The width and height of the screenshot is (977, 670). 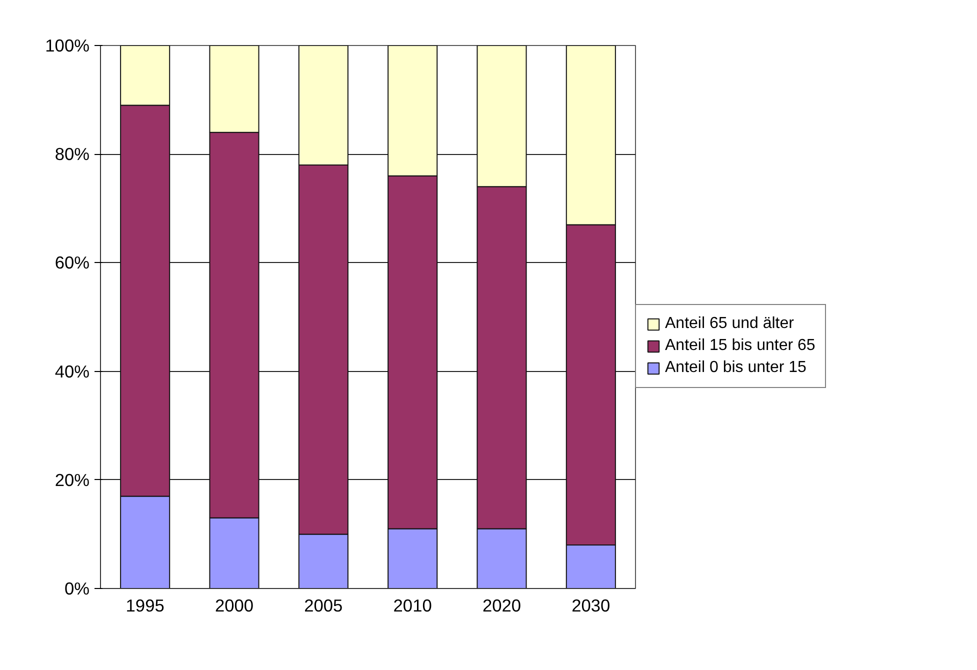 I want to click on y-tick-label: 40%, so click(x=72, y=371).